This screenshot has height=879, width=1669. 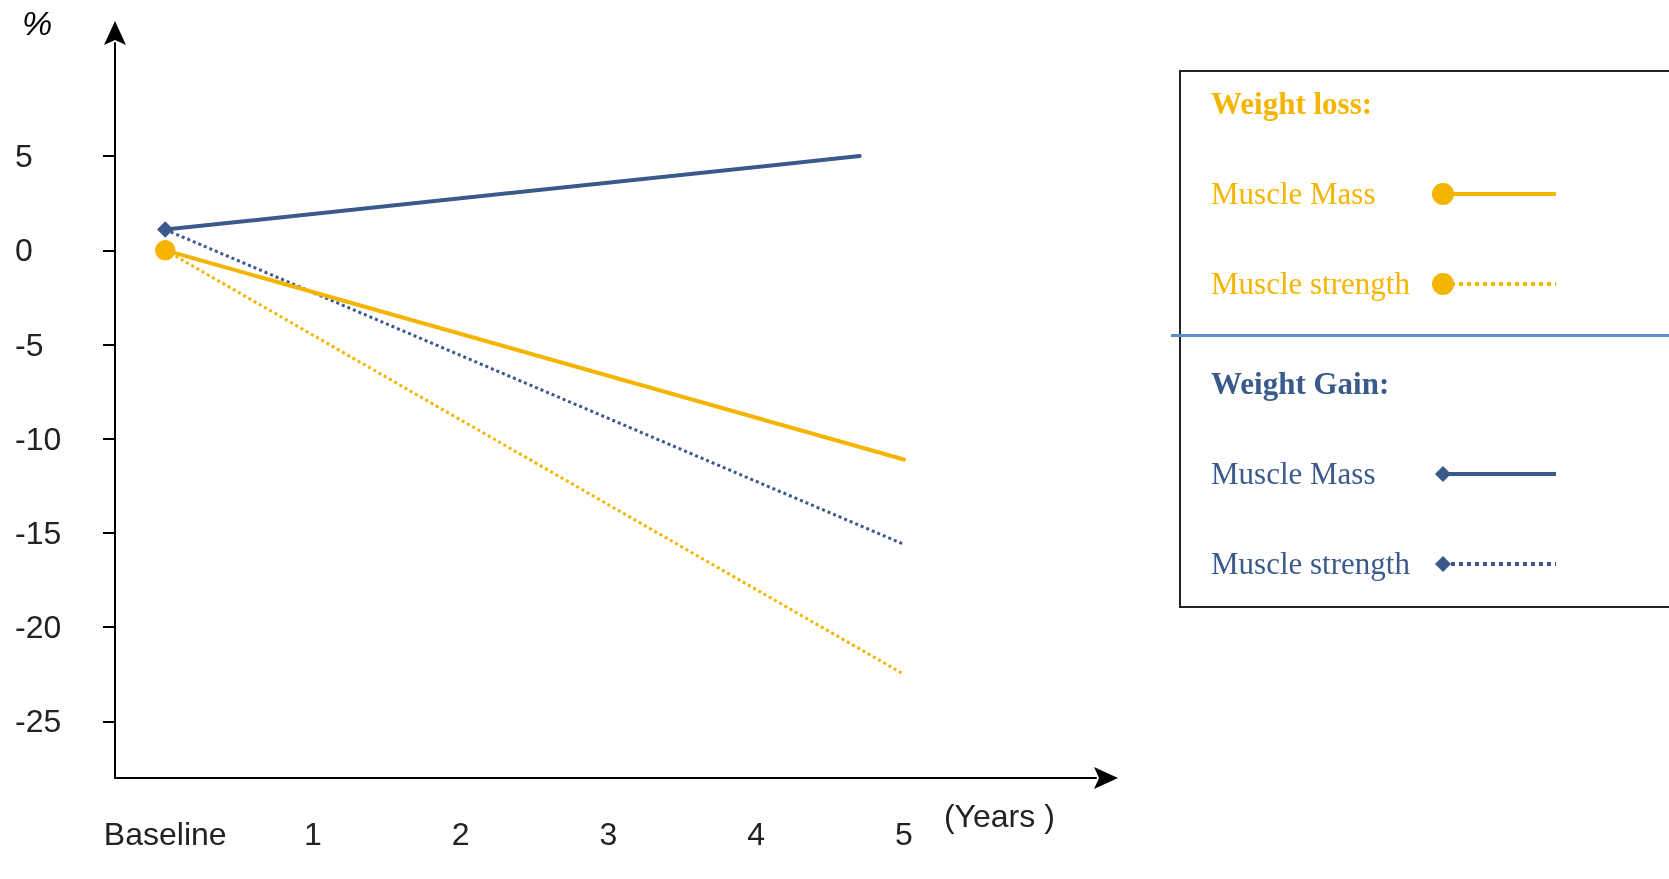 What do you see at coordinates (38, 533) in the screenshot?
I see `y-tick-label: -15` at bounding box center [38, 533].